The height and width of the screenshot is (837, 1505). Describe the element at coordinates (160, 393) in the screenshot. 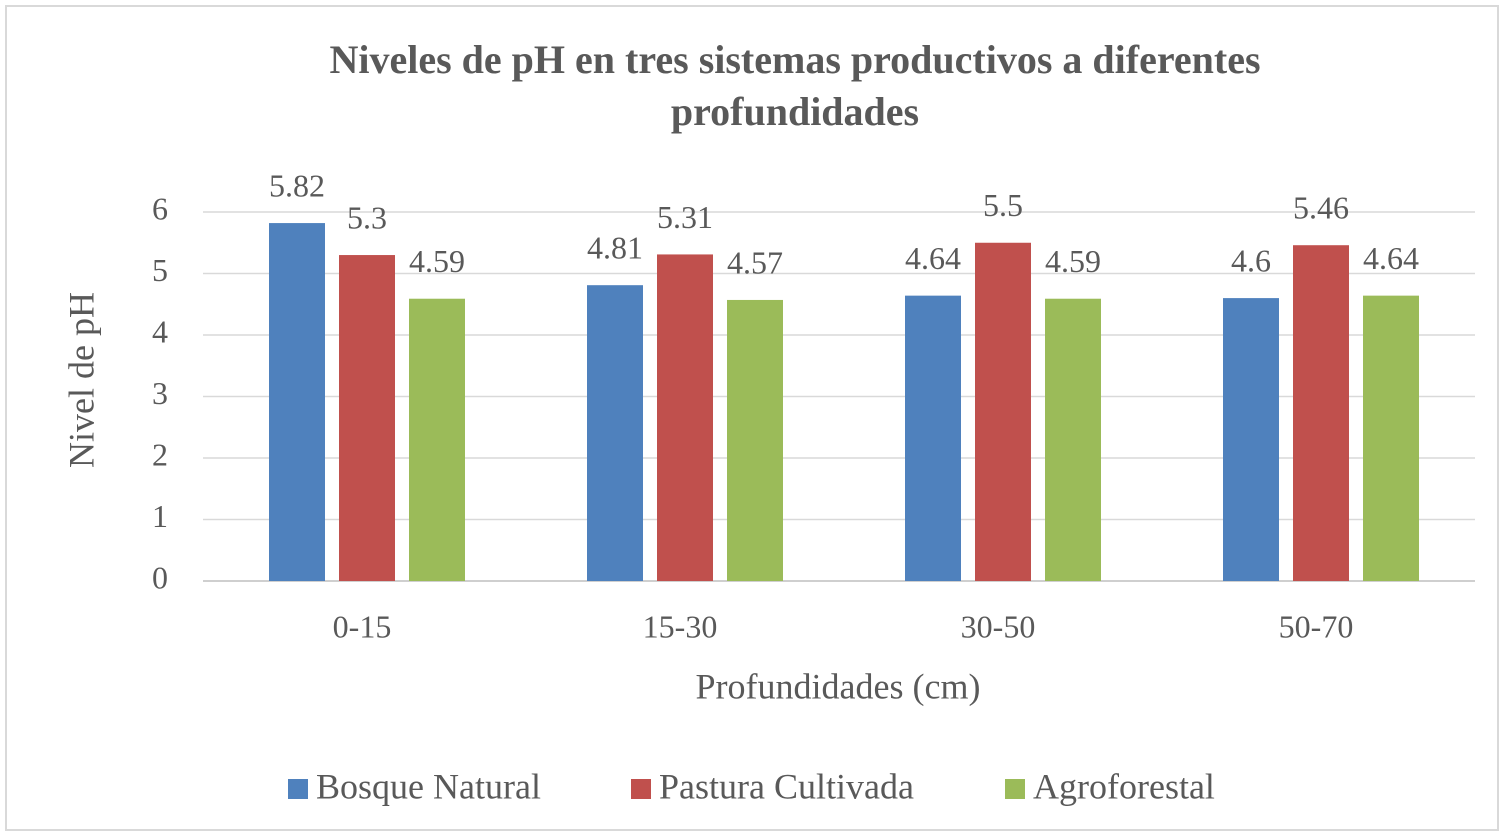

I see `y-tick-label: 3` at that location.